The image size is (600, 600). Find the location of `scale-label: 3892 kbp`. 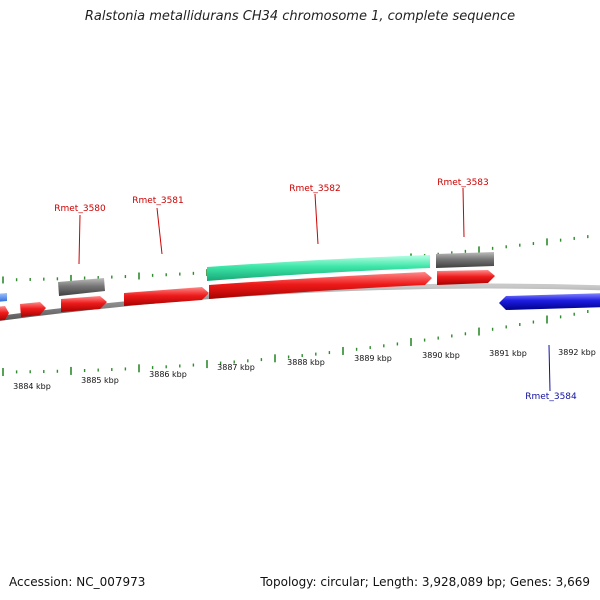

scale-label: 3892 kbp is located at coordinates (577, 352).